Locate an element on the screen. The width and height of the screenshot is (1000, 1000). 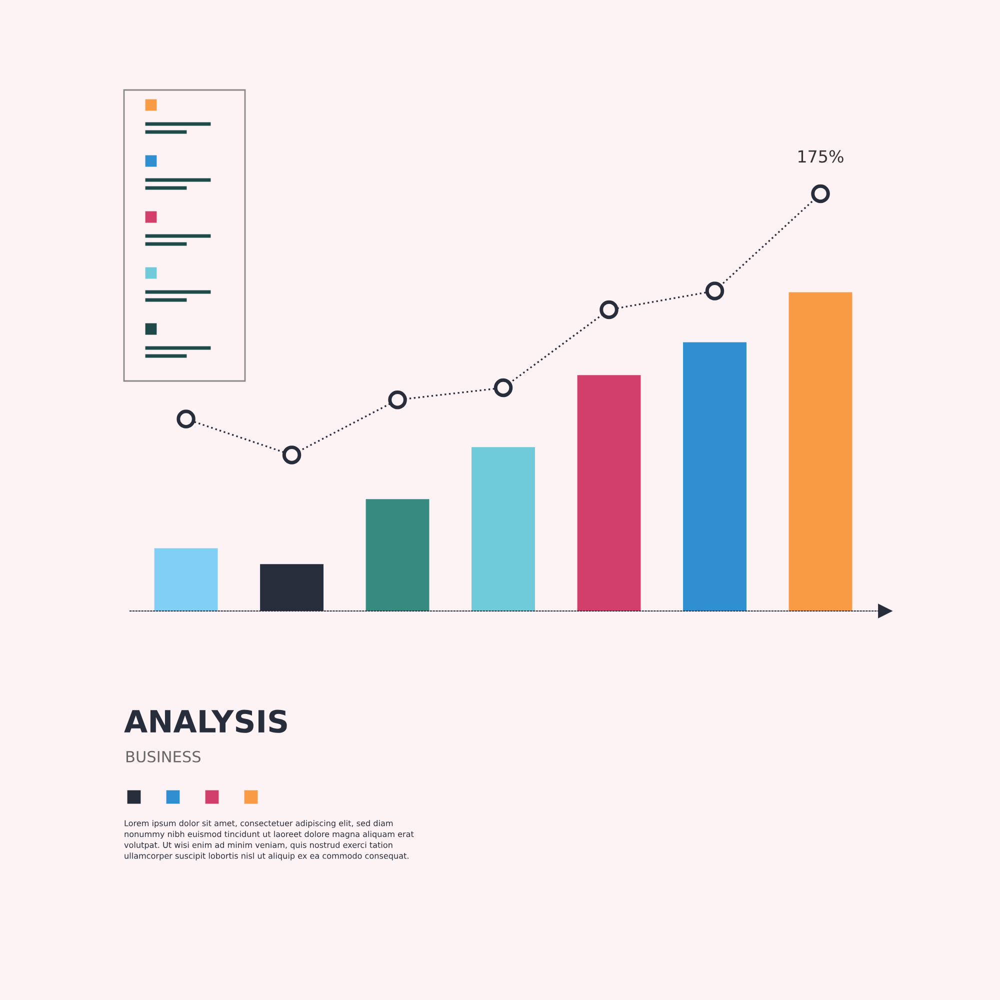
text: ANALYSIS is located at coordinates (205, 721).